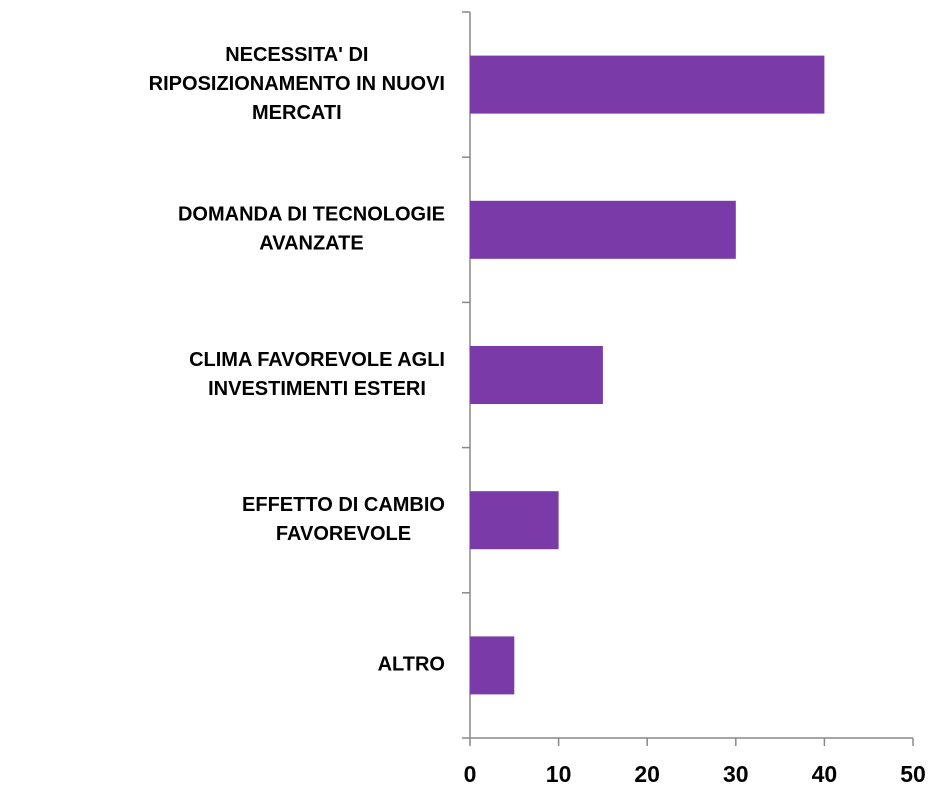 The width and height of the screenshot is (933, 787). What do you see at coordinates (296, 55) in the screenshot?
I see `category-label: NECESSITA' DI` at bounding box center [296, 55].